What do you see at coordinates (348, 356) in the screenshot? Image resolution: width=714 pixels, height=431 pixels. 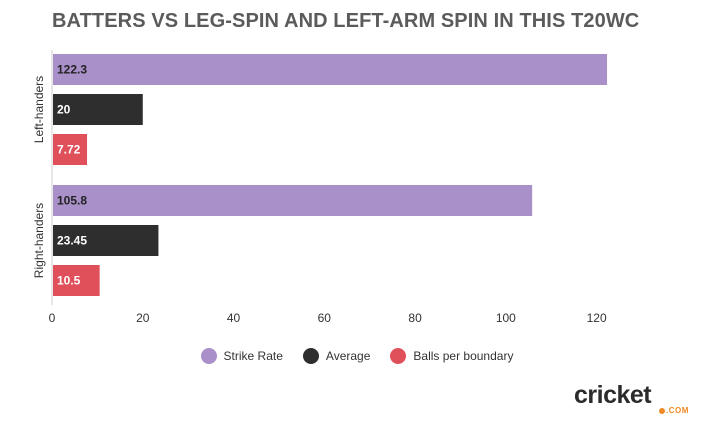 I see `legend-label-average: Average` at bounding box center [348, 356].